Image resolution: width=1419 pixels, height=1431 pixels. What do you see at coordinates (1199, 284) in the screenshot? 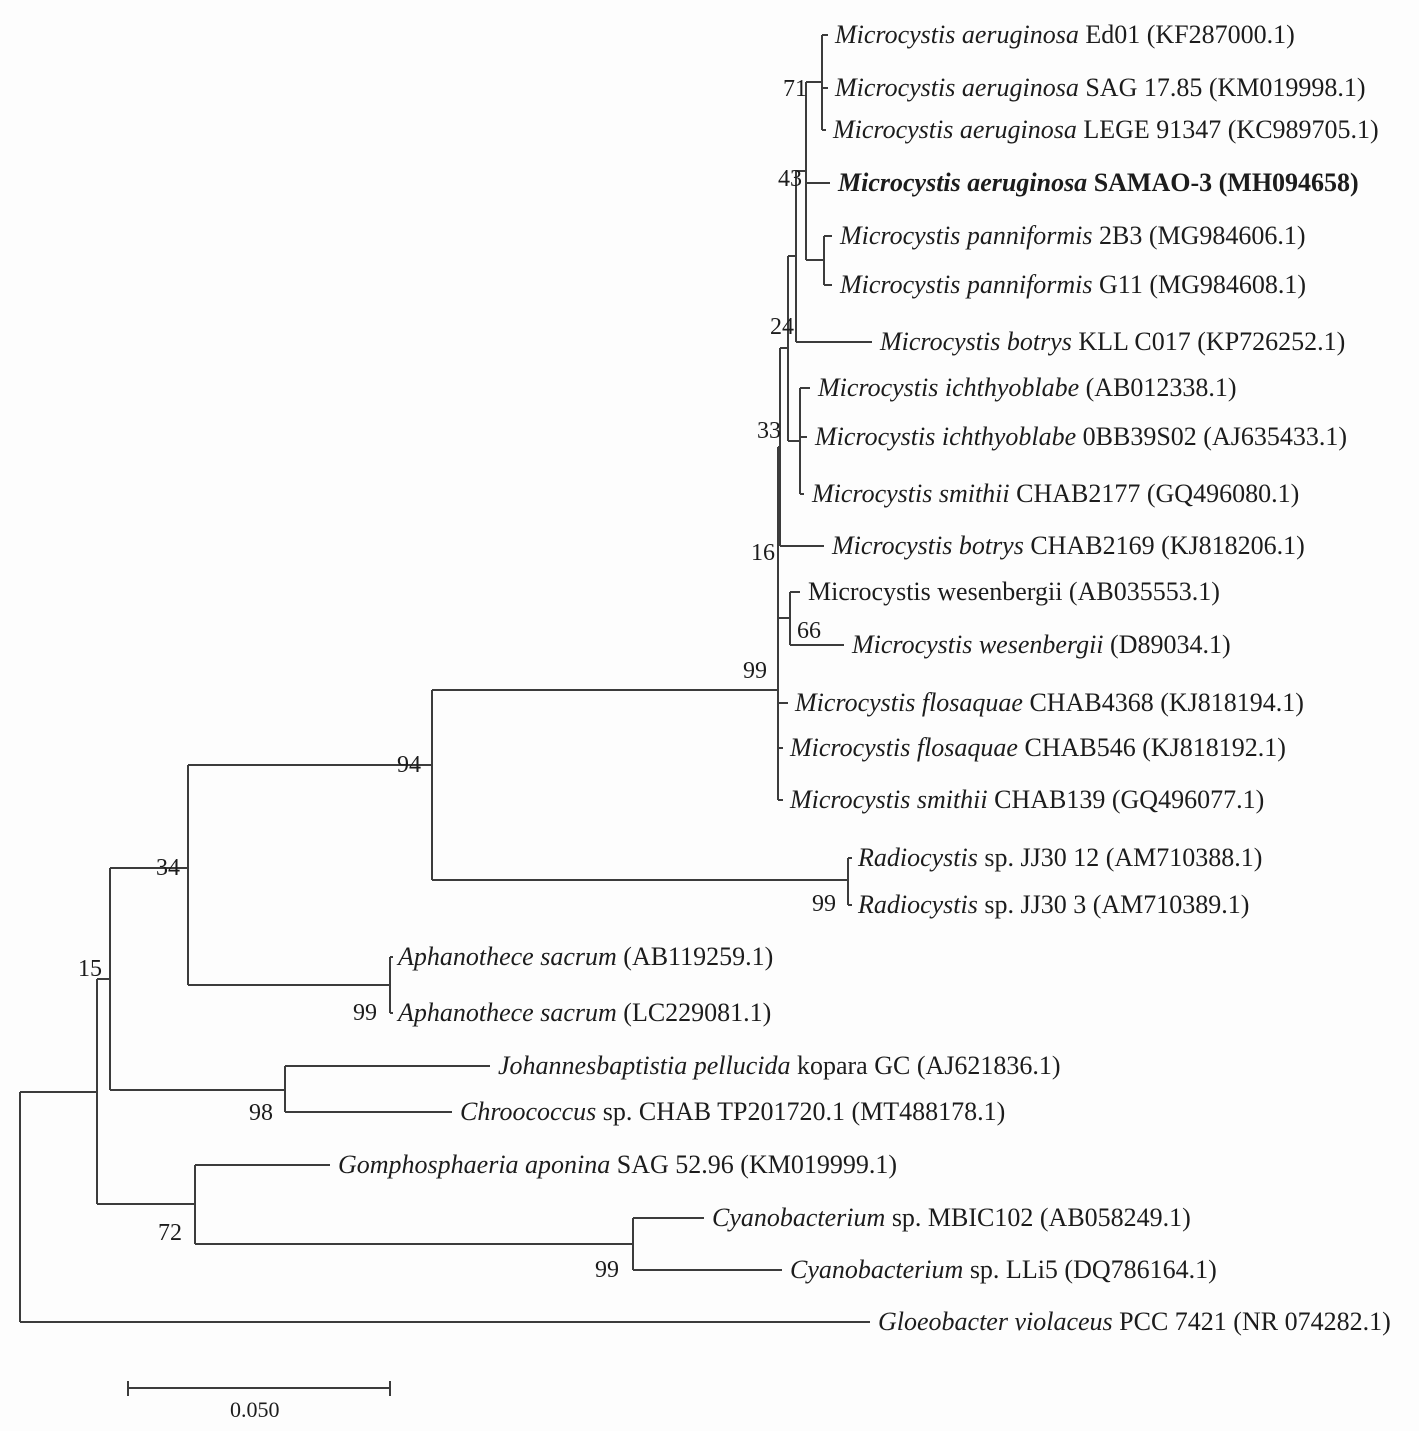
I see `taxon-name-regular: G11 (MG984608.1)` at bounding box center [1199, 284].